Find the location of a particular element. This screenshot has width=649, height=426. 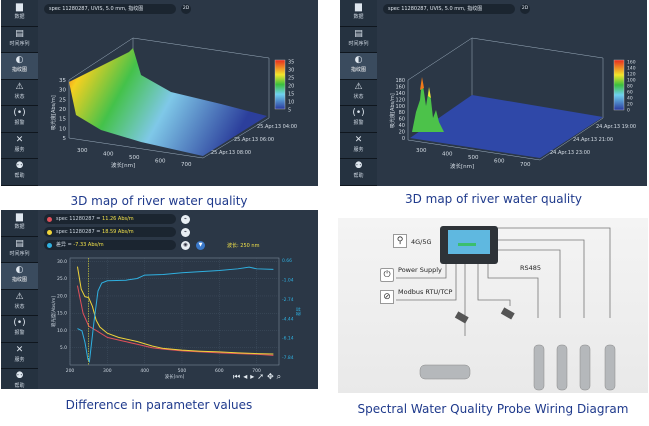

wiring-lines is located at coordinates (506, 308).